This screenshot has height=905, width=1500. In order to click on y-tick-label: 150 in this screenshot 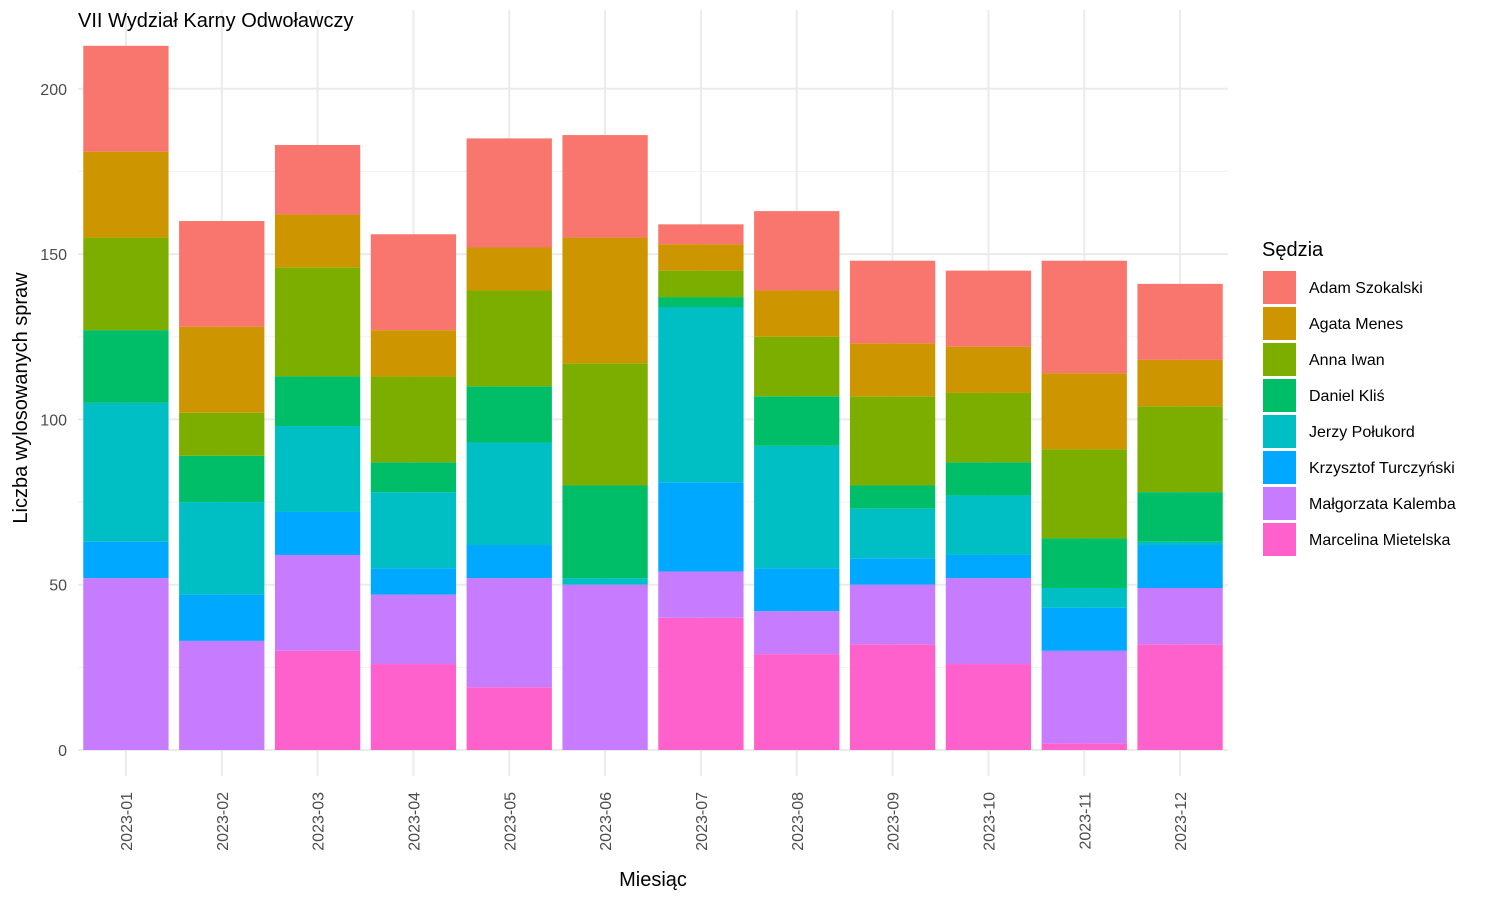, I will do `click(53, 255)`.